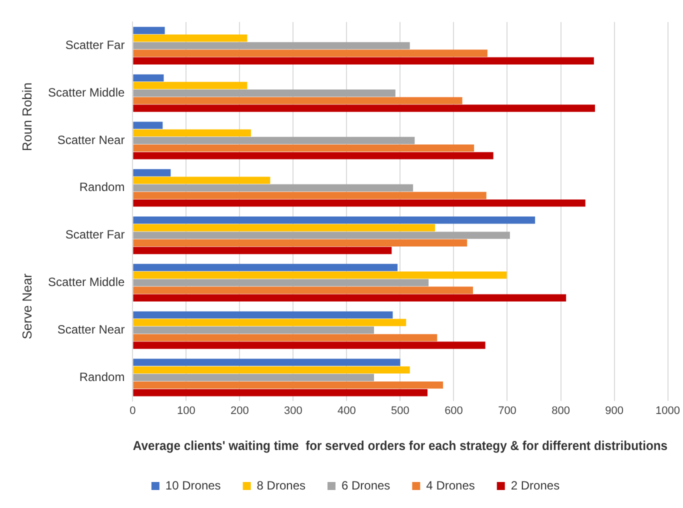 This screenshot has height=508, width=683. Describe the element at coordinates (453, 410) in the screenshot. I see `x-tick-label: 600` at that location.